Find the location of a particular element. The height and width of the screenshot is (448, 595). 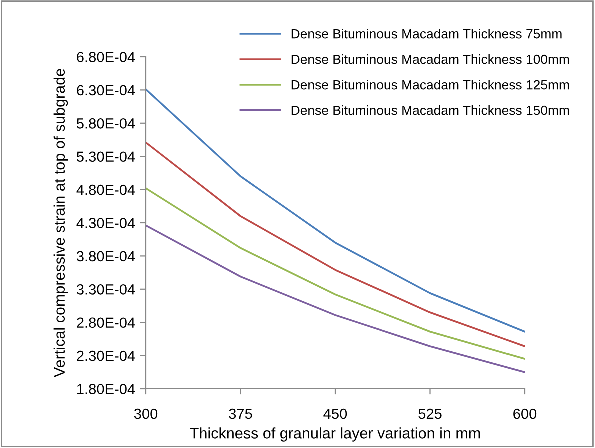

legend-label: Dense Bituminous Macadam Thickness 125mm is located at coordinates (431, 85).